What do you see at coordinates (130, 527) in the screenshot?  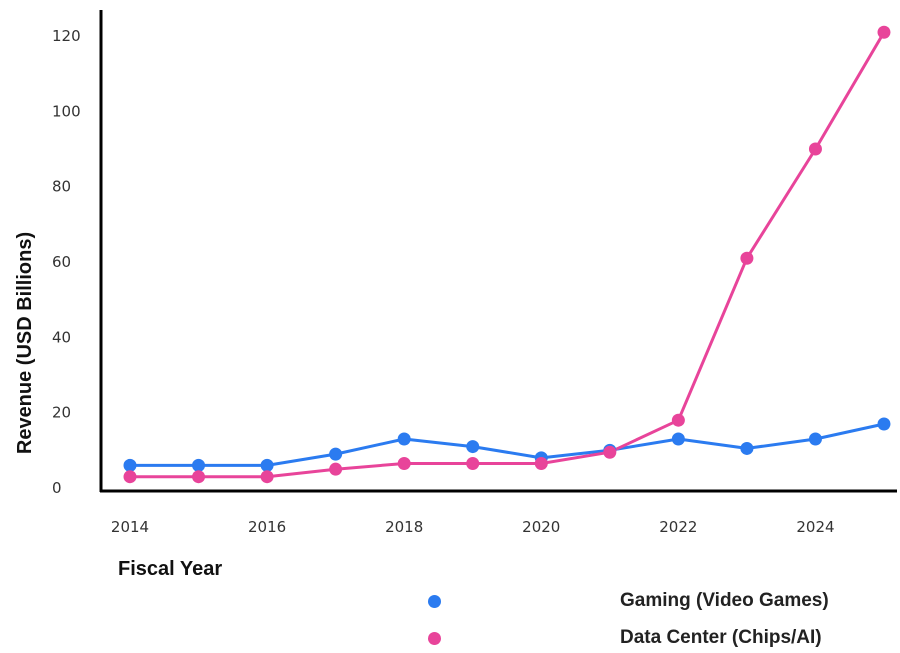 I see `x-tick-label: 2014` at bounding box center [130, 527].